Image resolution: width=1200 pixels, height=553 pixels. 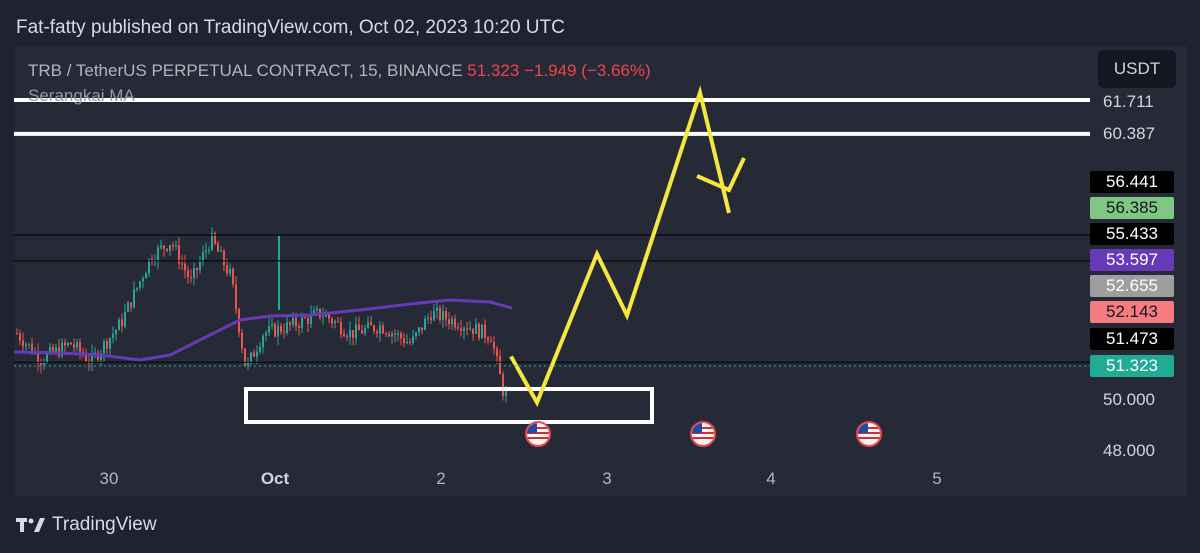 I want to click on tradingview-logo-icon, so click(x=30, y=525).